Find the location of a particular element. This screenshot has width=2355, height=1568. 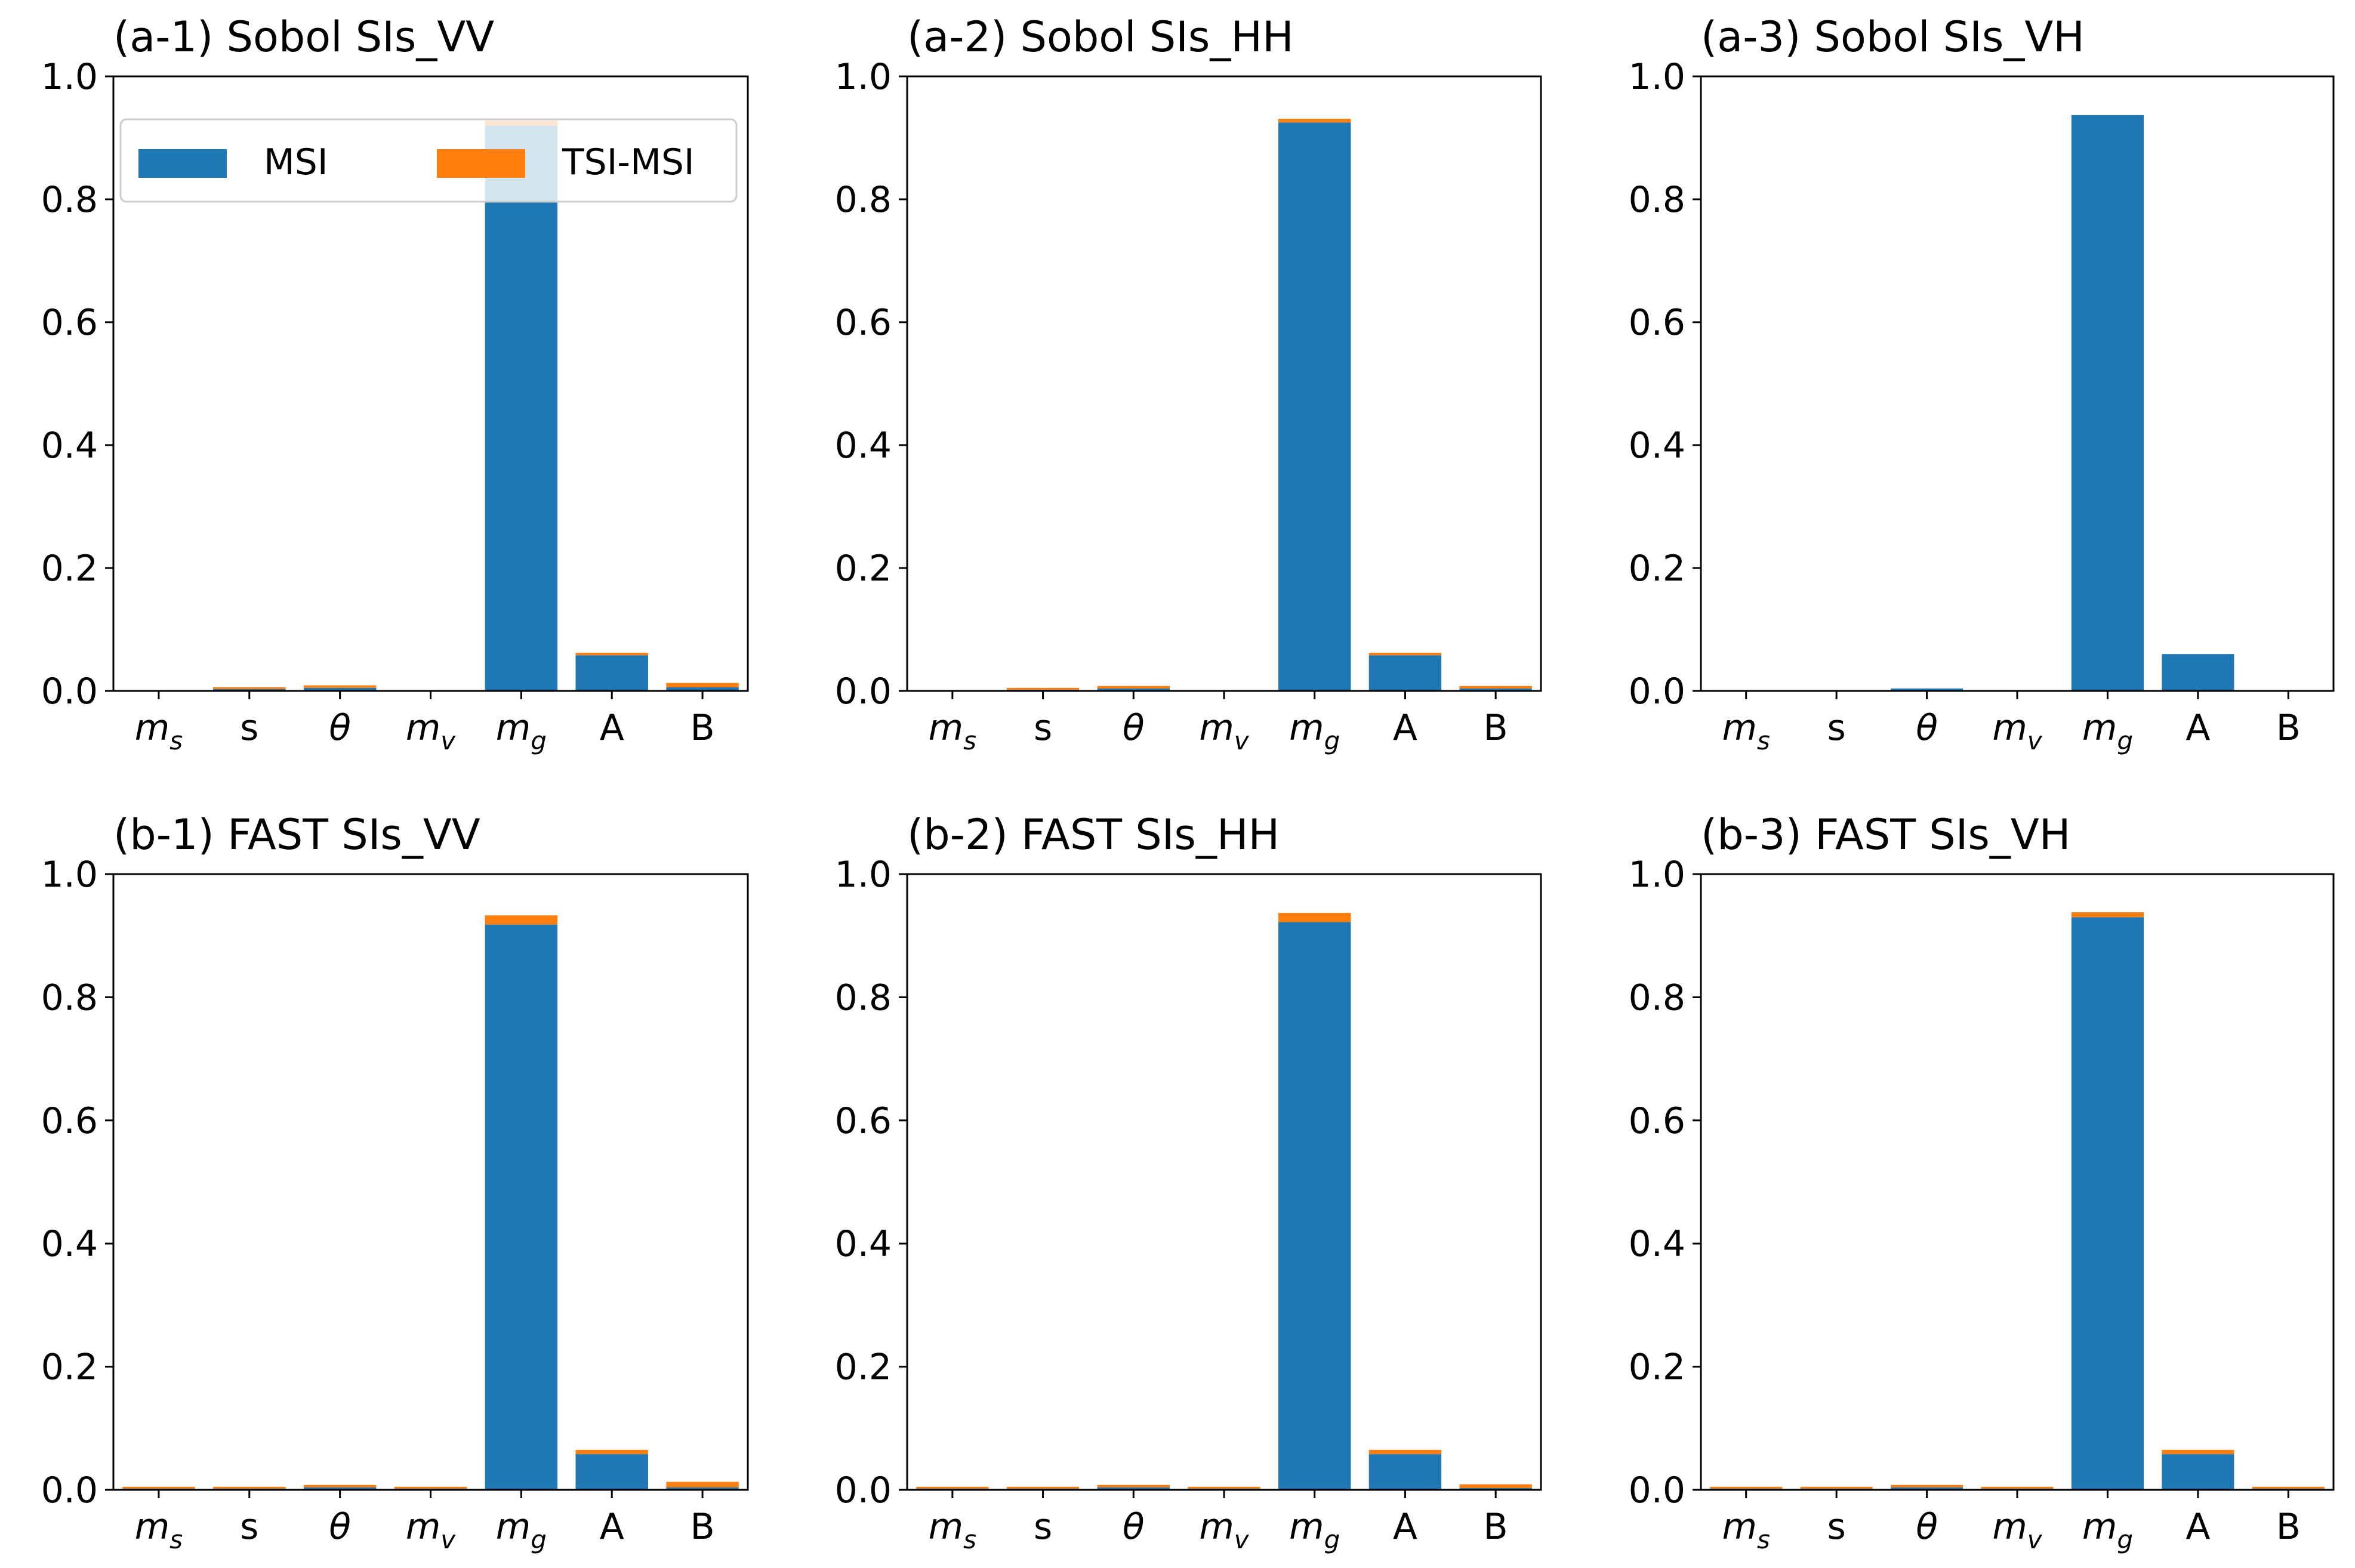

chart-title: (a-1) Sobol SIs_VV is located at coordinates (304, 37).